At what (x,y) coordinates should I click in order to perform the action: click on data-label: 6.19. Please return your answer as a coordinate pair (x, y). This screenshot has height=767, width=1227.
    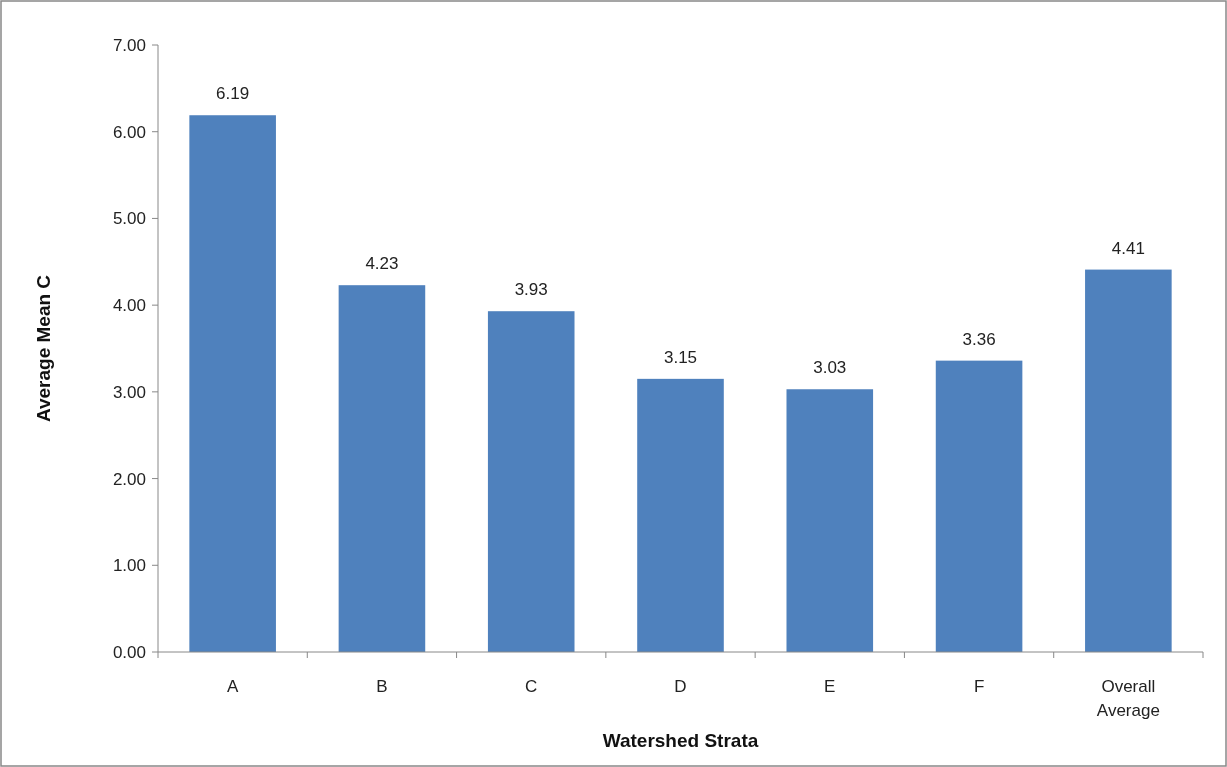
    Looking at the image, I should click on (233, 94).